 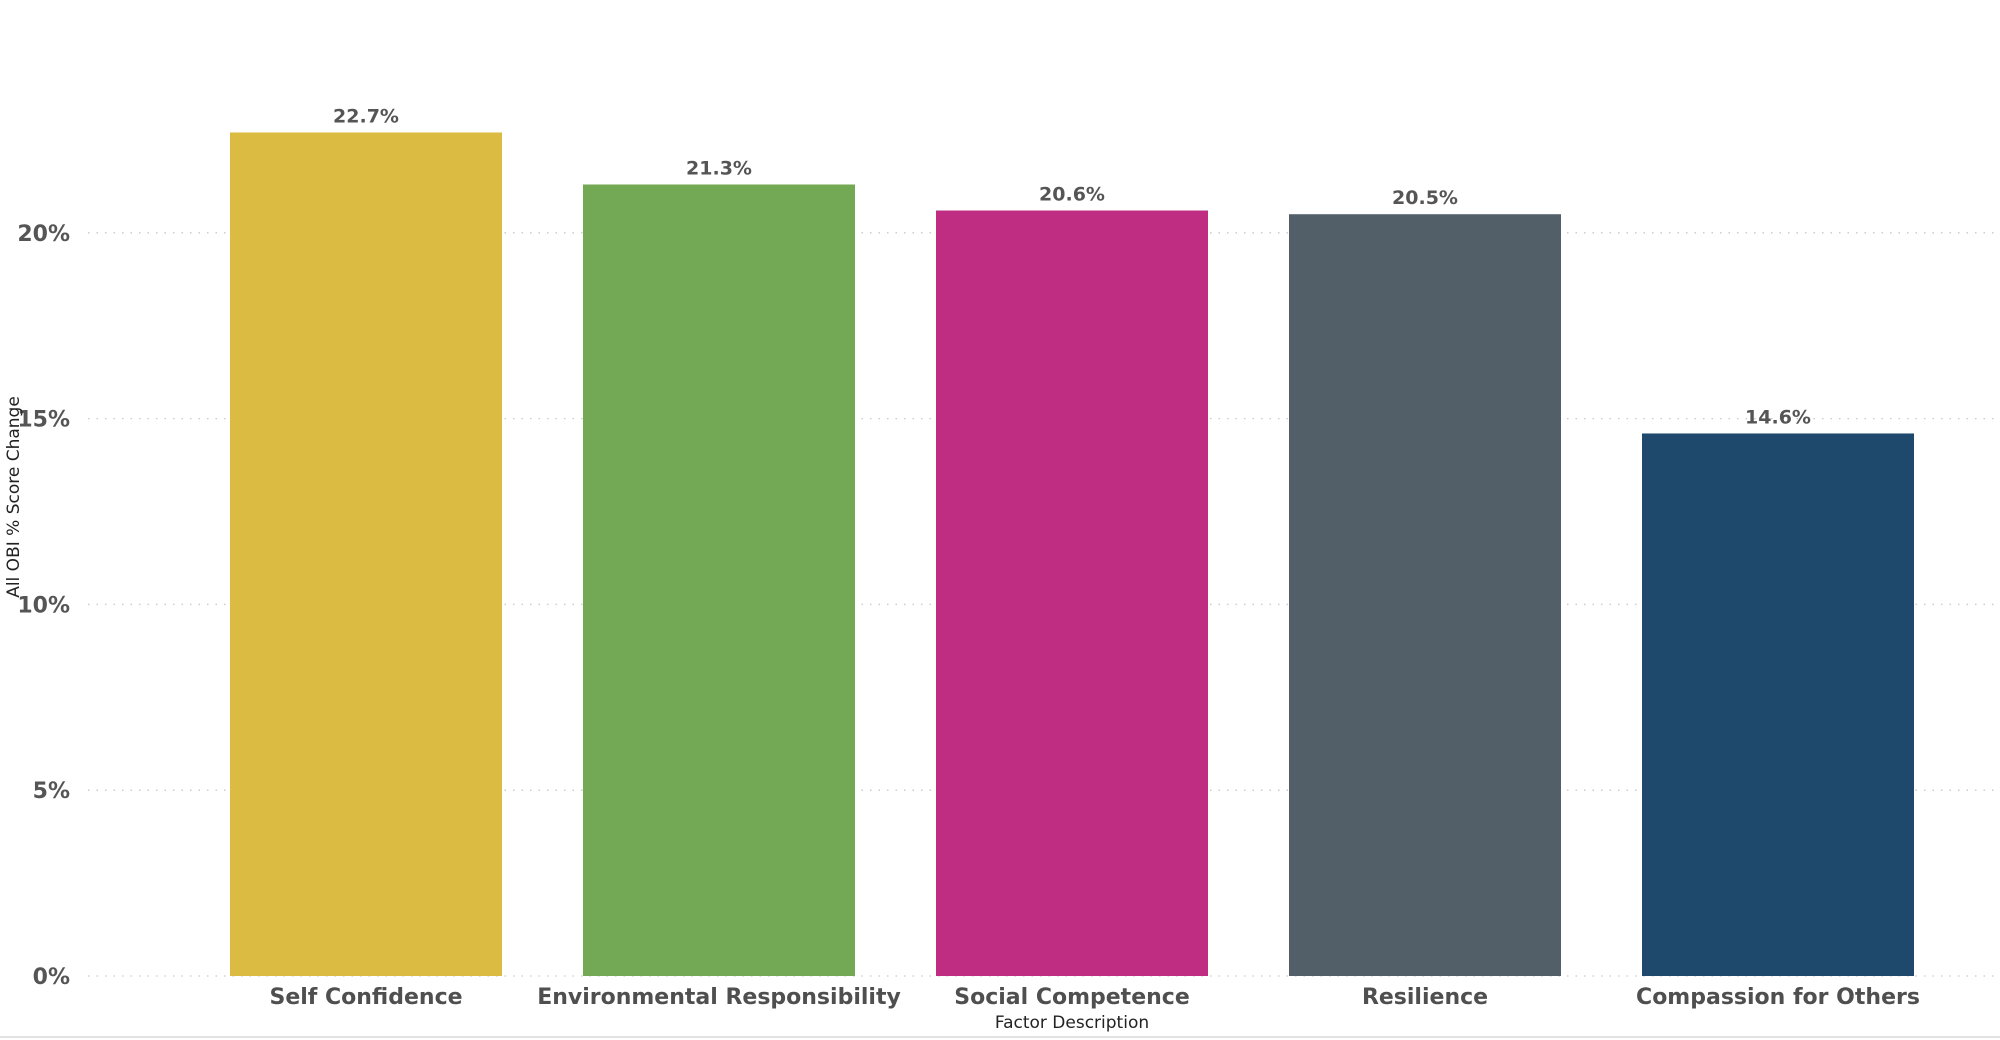 What do you see at coordinates (1000, 1037) in the screenshot?
I see `bottom-divider` at bounding box center [1000, 1037].